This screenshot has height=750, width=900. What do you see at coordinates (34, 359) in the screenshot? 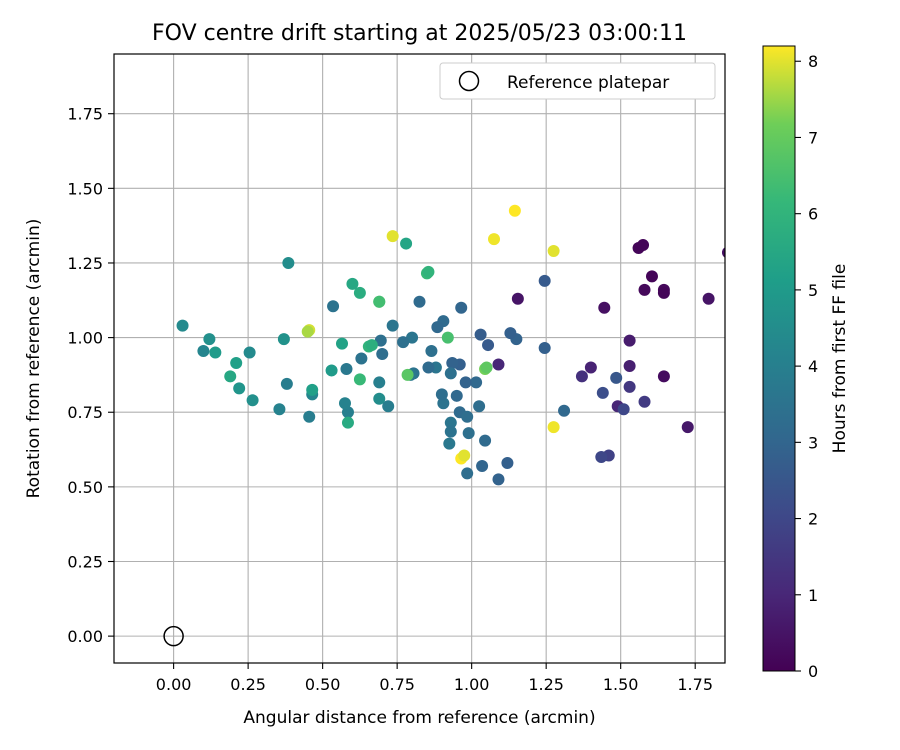
I see `y-axis-label: Rotation from reference (arcmin)` at bounding box center [34, 359].